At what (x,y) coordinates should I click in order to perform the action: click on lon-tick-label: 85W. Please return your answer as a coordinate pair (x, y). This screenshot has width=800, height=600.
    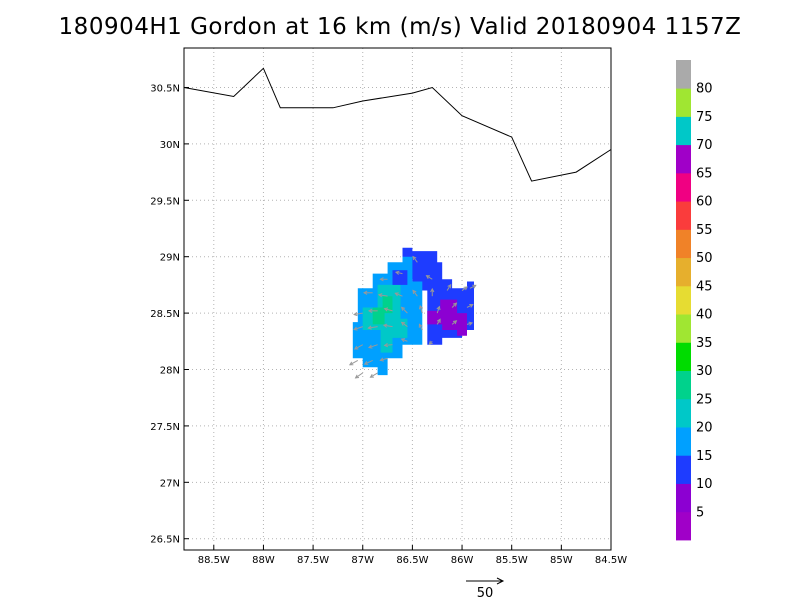
    Looking at the image, I should click on (561, 560).